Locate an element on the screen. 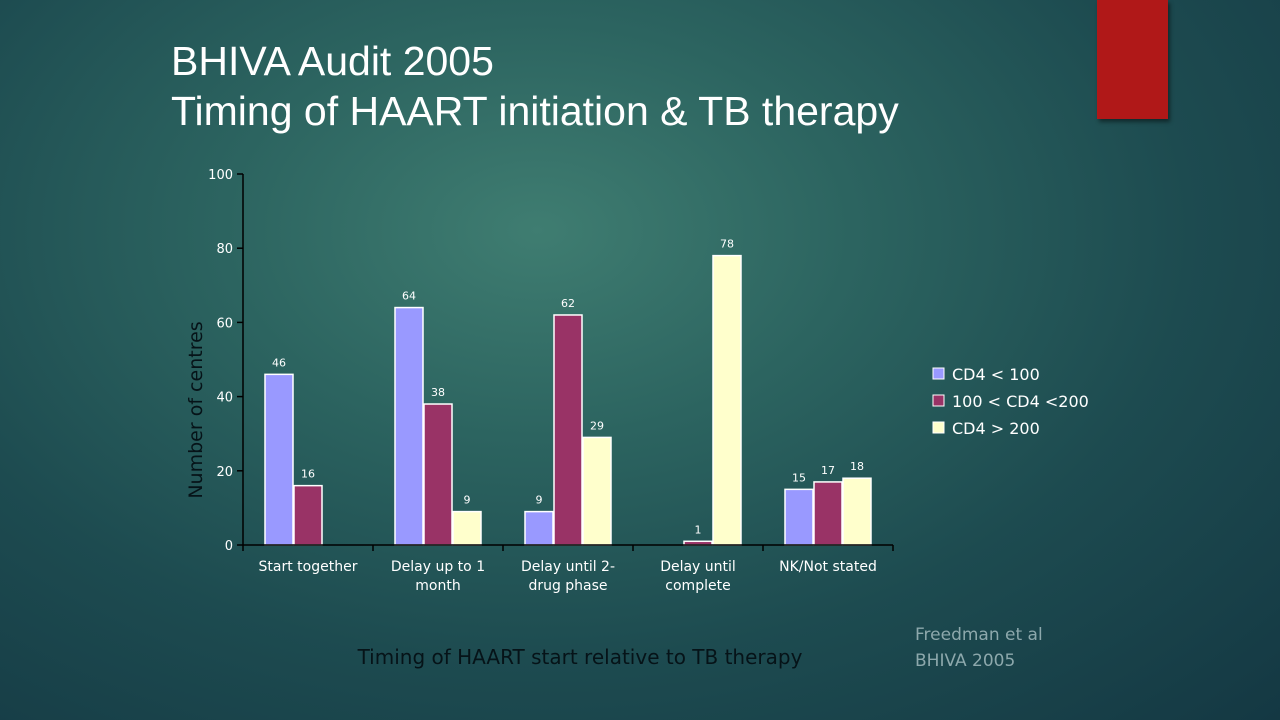 This screenshot has height=720, width=1280. data-label-s1-c5: 15 is located at coordinates (799, 477).